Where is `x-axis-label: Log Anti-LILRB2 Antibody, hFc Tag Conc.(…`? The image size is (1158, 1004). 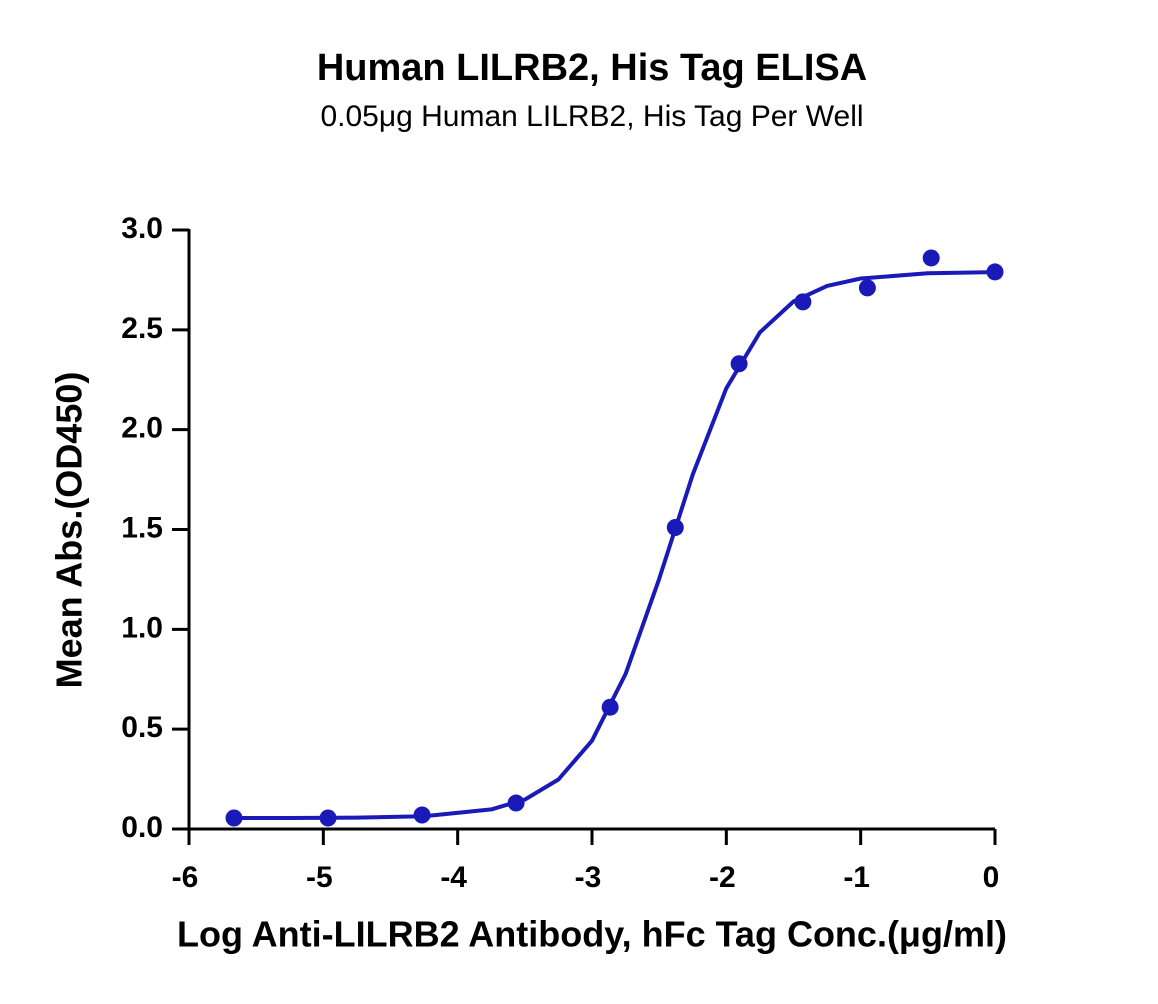 x-axis-label: Log Anti-LILRB2 Antibody, hFc Tag Conc.(… is located at coordinates (592, 934).